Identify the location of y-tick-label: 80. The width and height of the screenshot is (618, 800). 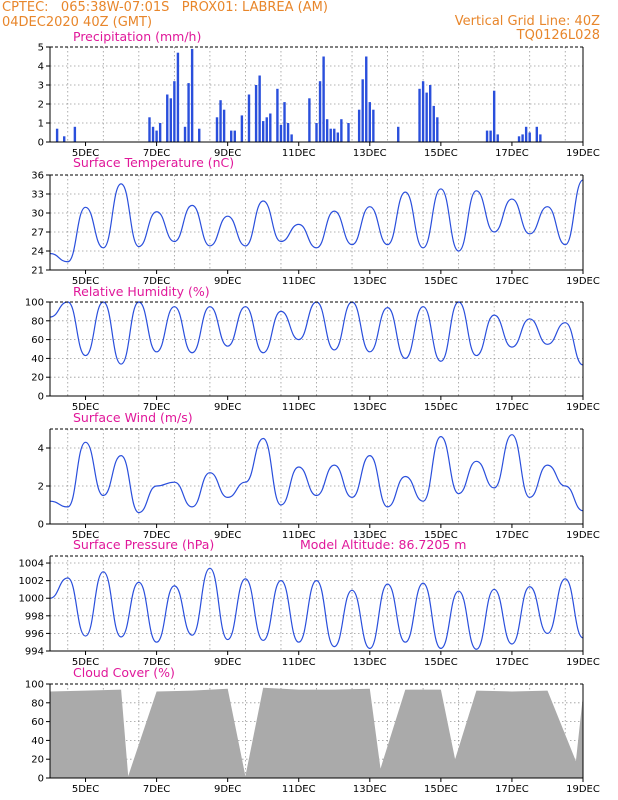
(37, 703).